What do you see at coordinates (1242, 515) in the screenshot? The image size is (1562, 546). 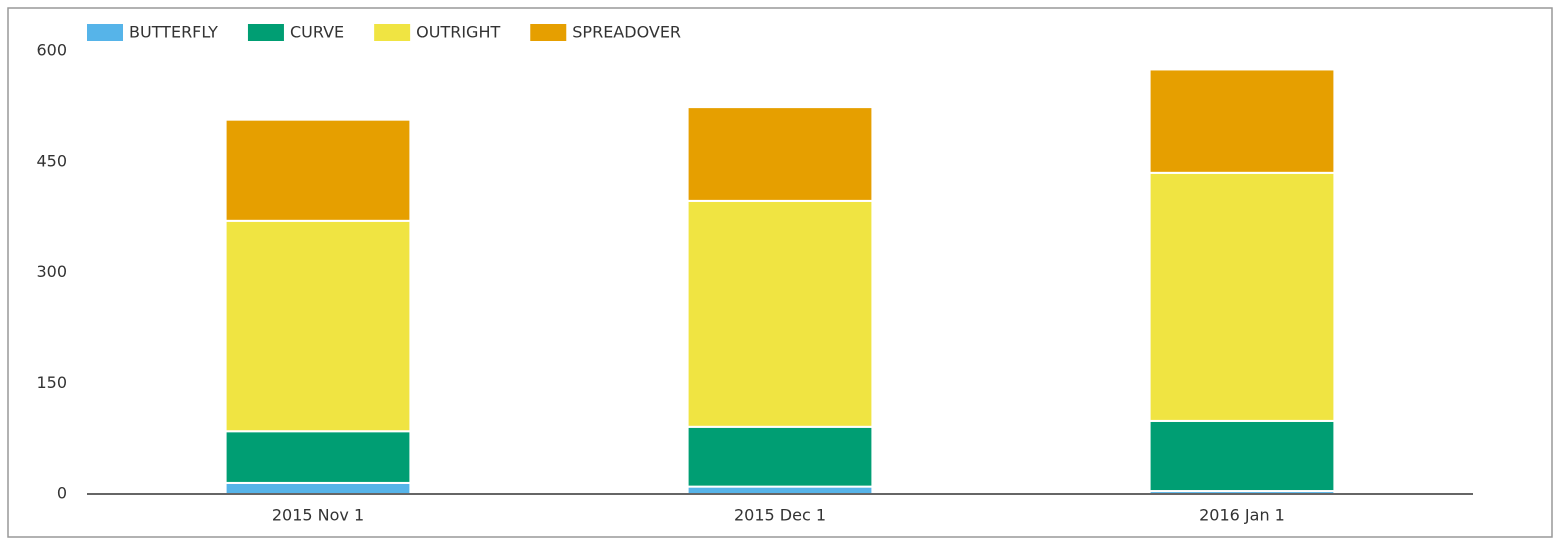 I see `x-tick-label: 2016 Jan 1` at bounding box center [1242, 515].